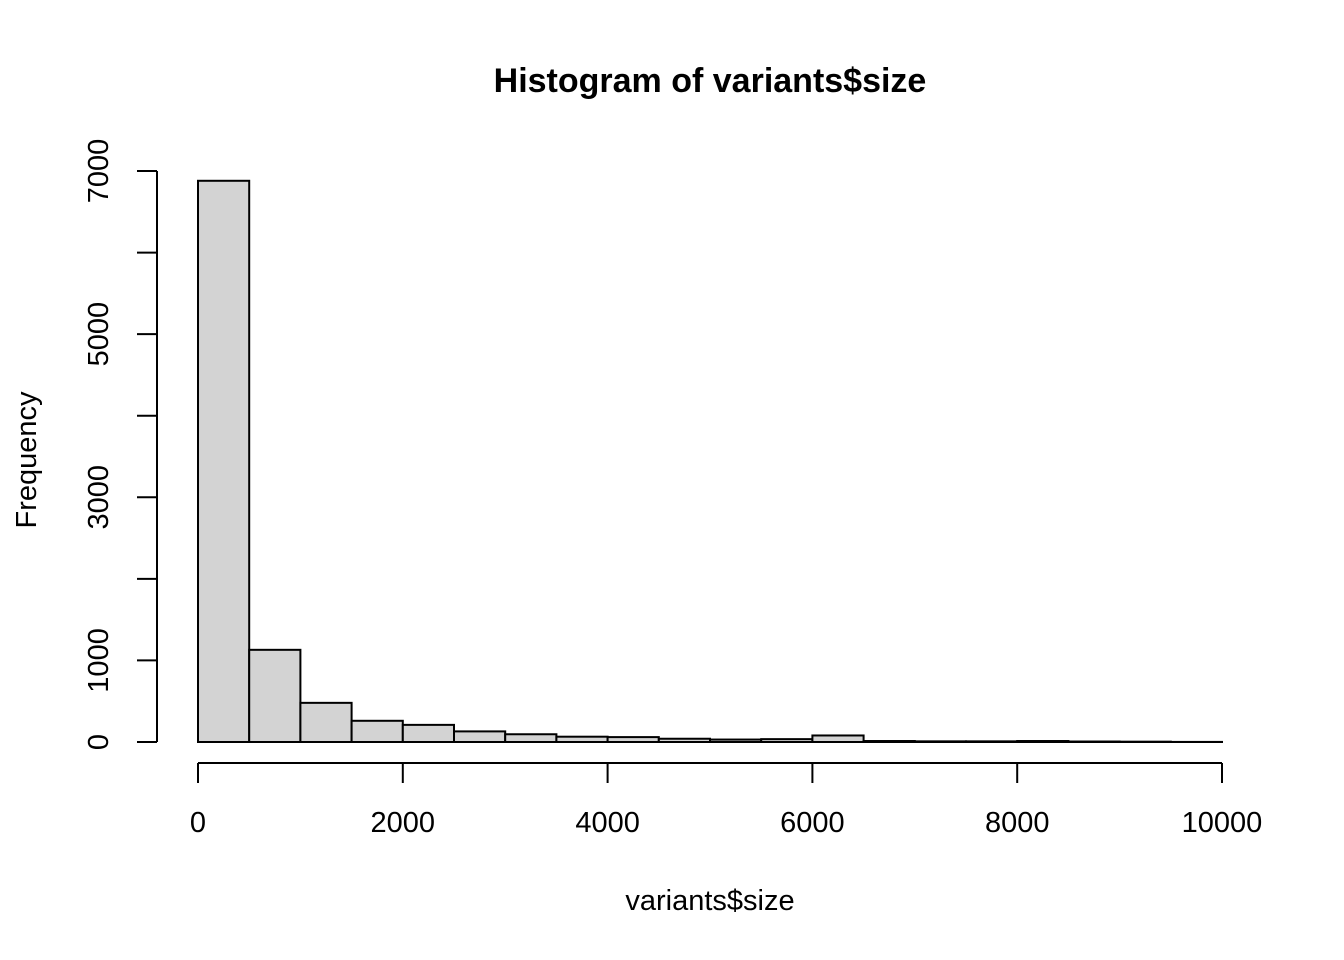  I want to click on y-tick-label: 1000, so click(99, 660).